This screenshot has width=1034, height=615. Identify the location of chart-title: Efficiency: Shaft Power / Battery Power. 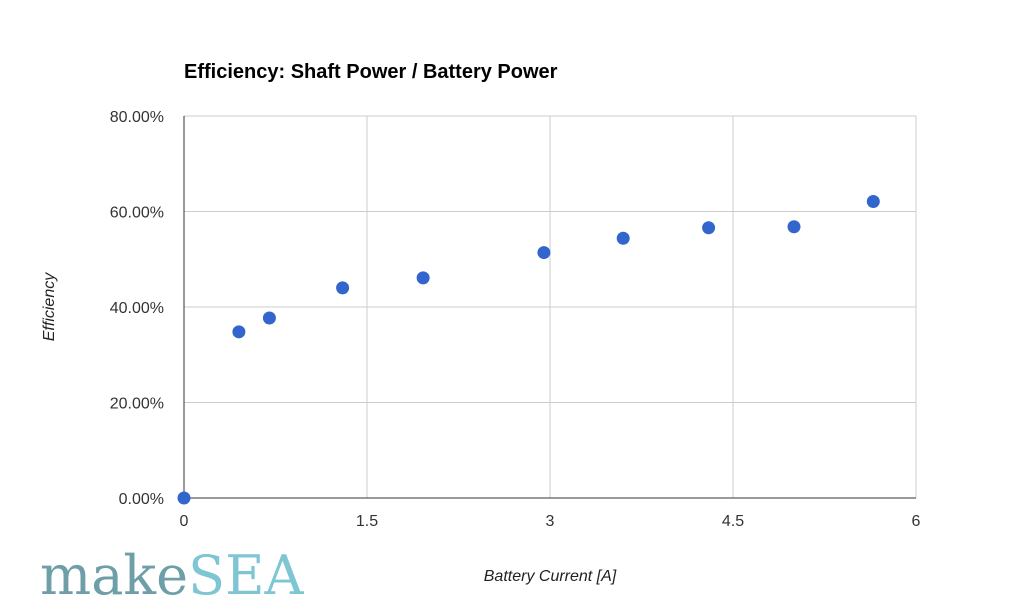
(371, 72).